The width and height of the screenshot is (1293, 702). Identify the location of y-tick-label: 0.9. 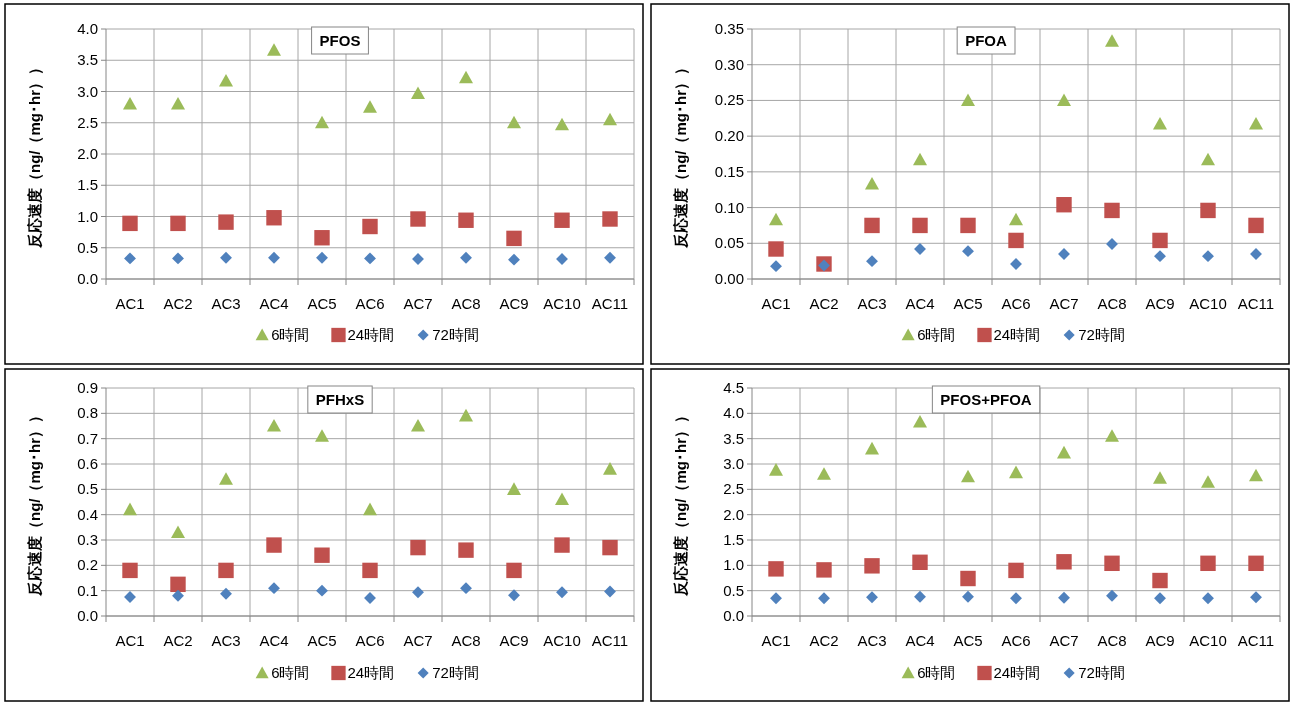
(87, 387).